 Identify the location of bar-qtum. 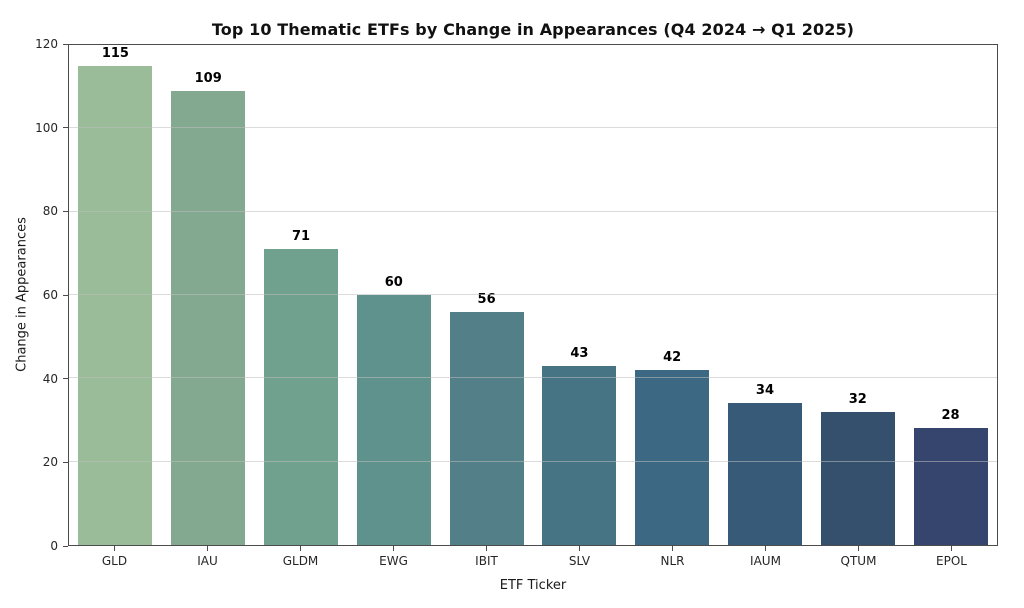
(857, 478).